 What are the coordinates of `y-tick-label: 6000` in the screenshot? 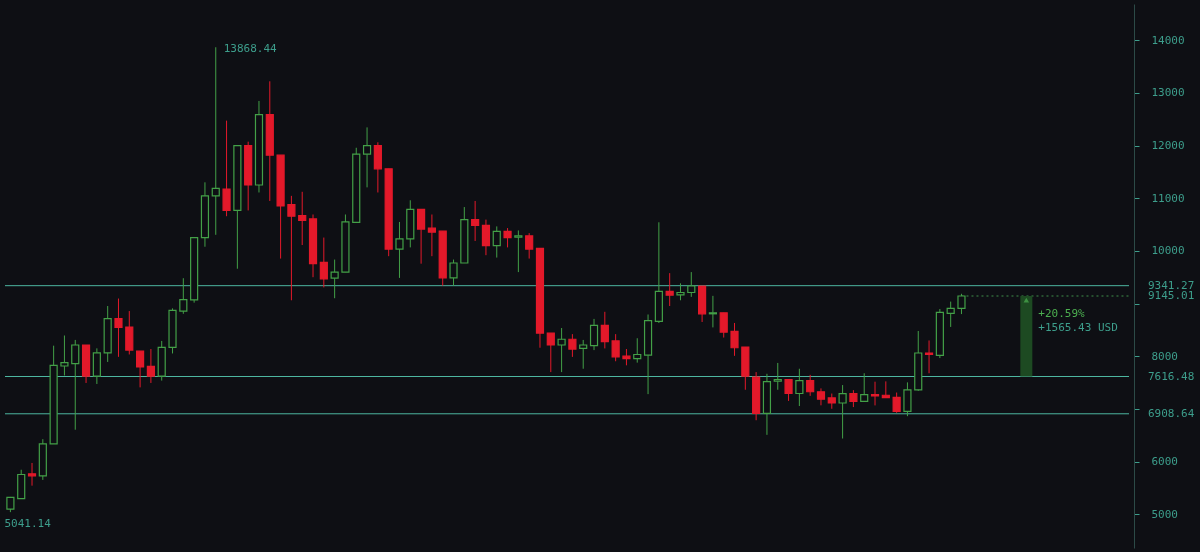 It's located at (1164, 462).